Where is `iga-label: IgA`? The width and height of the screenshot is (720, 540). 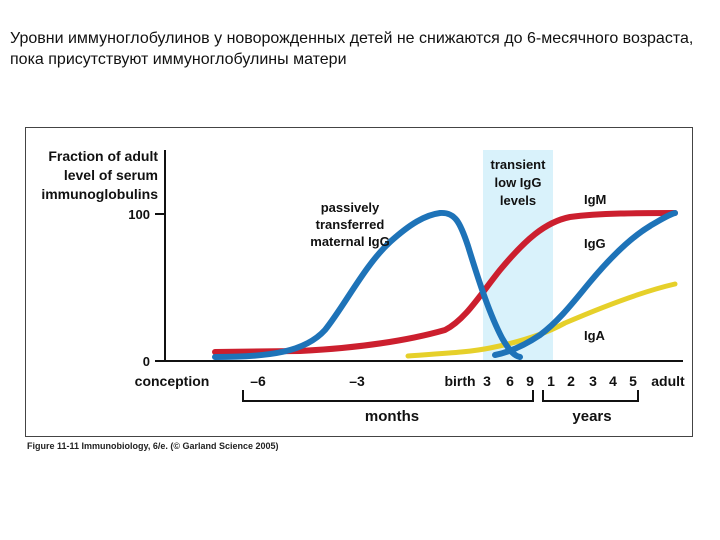
iga-label: IgA is located at coordinates (595, 335).